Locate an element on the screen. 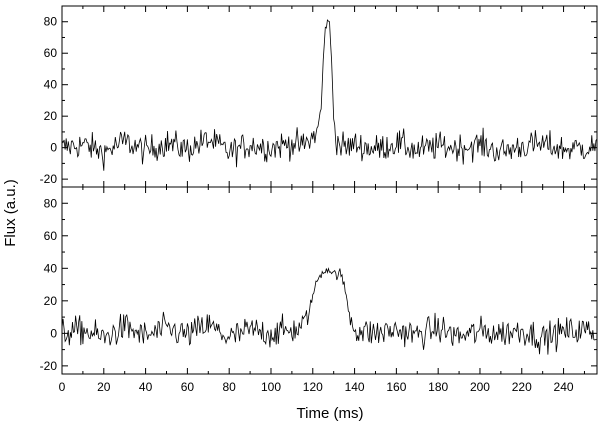 This screenshot has height=426, width=600. x-tick-label: 240 is located at coordinates (564, 387).